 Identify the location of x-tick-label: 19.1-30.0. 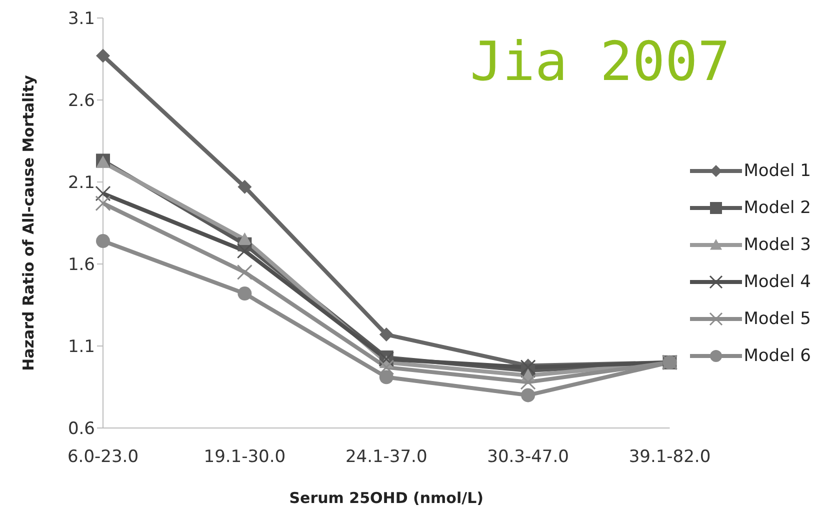
(245, 457).